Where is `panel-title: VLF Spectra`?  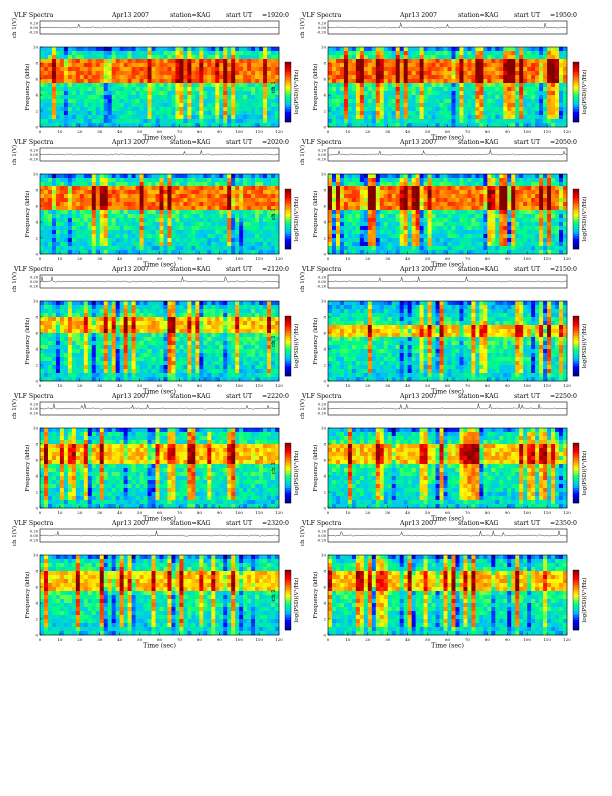
panel-title: VLF Spectra is located at coordinates (33, 15).